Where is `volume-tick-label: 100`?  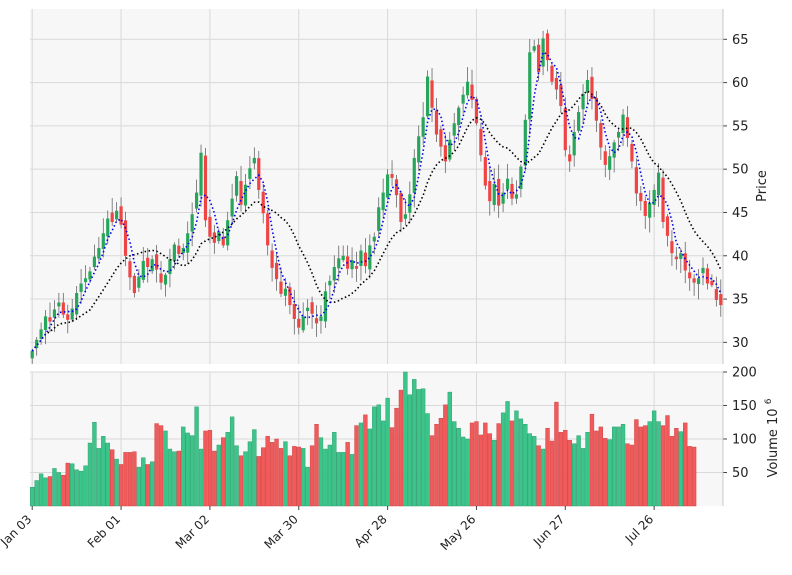
volume-tick-label: 100 is located at coordinates (744, 440).